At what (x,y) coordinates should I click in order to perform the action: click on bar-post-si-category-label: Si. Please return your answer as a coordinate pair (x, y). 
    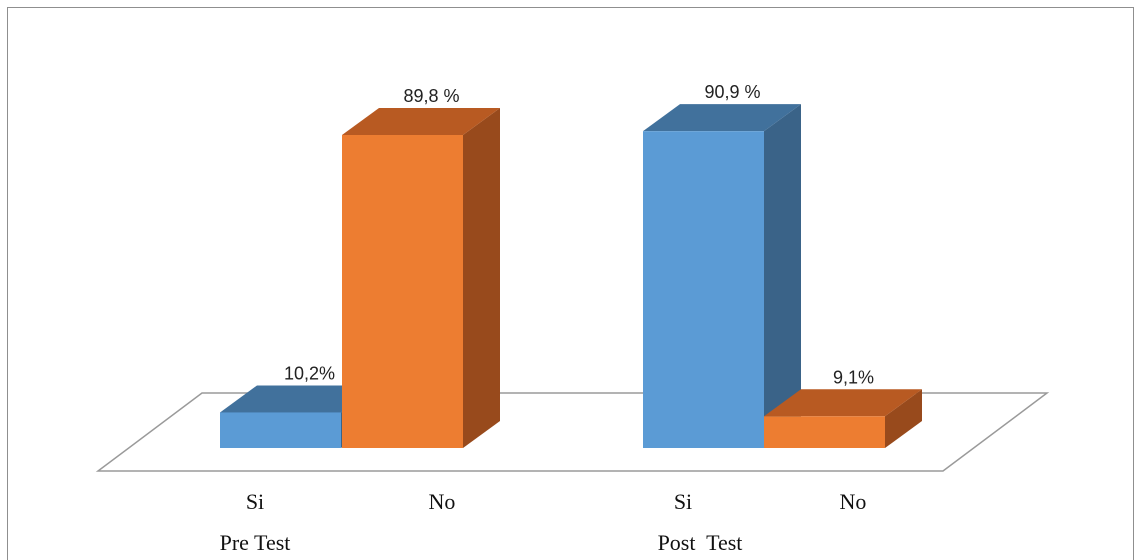
    Looking at the image, I should click on (683, 501).